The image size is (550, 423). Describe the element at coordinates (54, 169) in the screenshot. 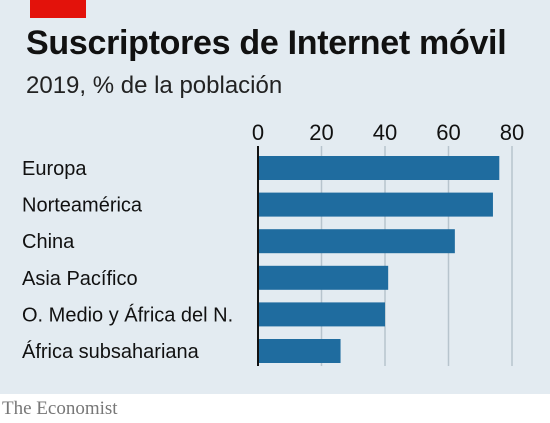

I see `category-label: Europa` at that location.